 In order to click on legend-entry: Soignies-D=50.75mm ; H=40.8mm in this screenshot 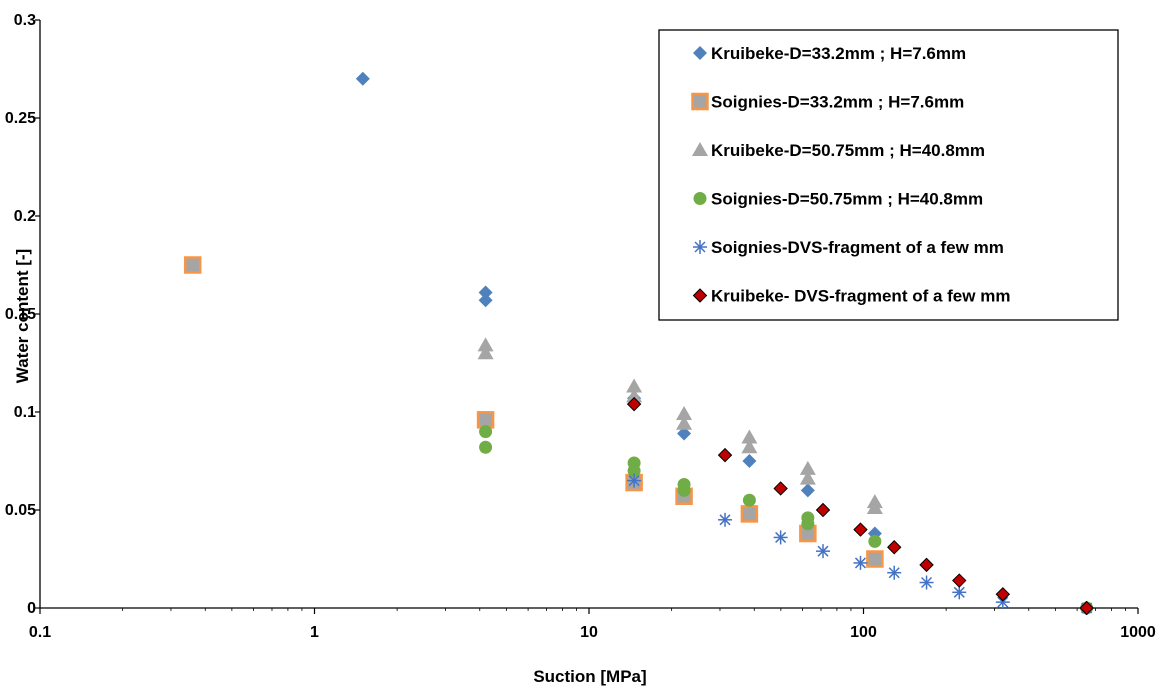, I will do `click(838, 199)`.